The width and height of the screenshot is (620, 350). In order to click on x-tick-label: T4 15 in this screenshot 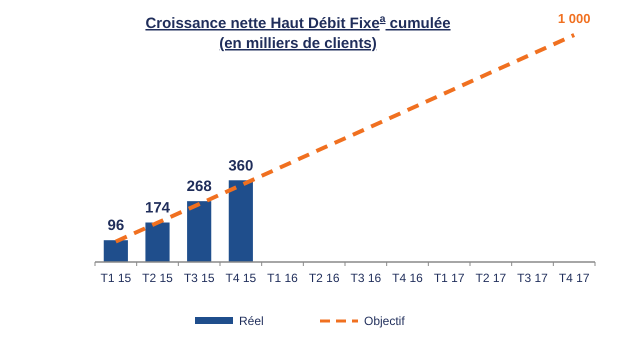, I will do `click(240, 278)`.